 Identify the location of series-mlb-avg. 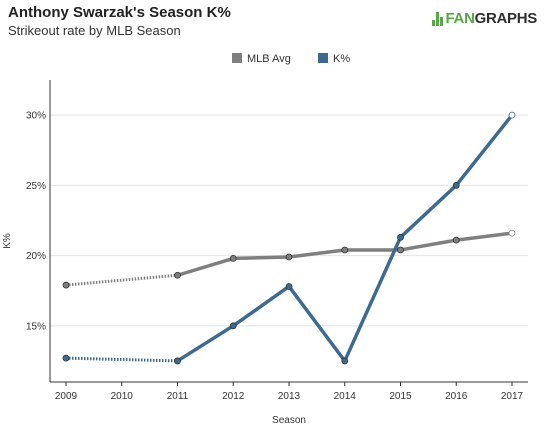
(289, 259).